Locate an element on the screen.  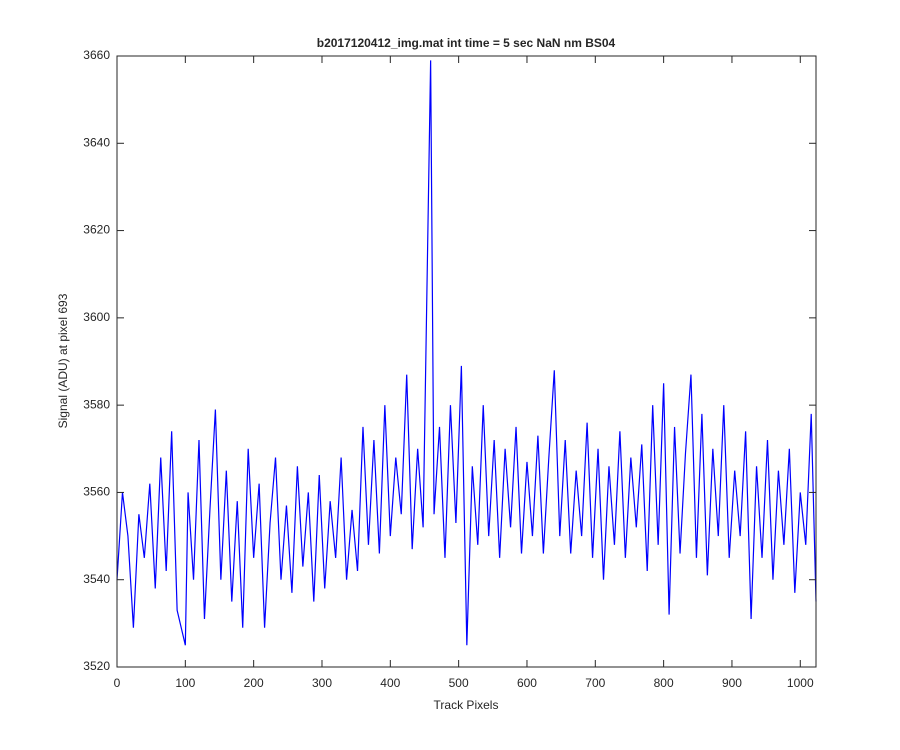
y-axis-label: Signal (ADU) at pixel 693 is located at coordinates (63, 360).